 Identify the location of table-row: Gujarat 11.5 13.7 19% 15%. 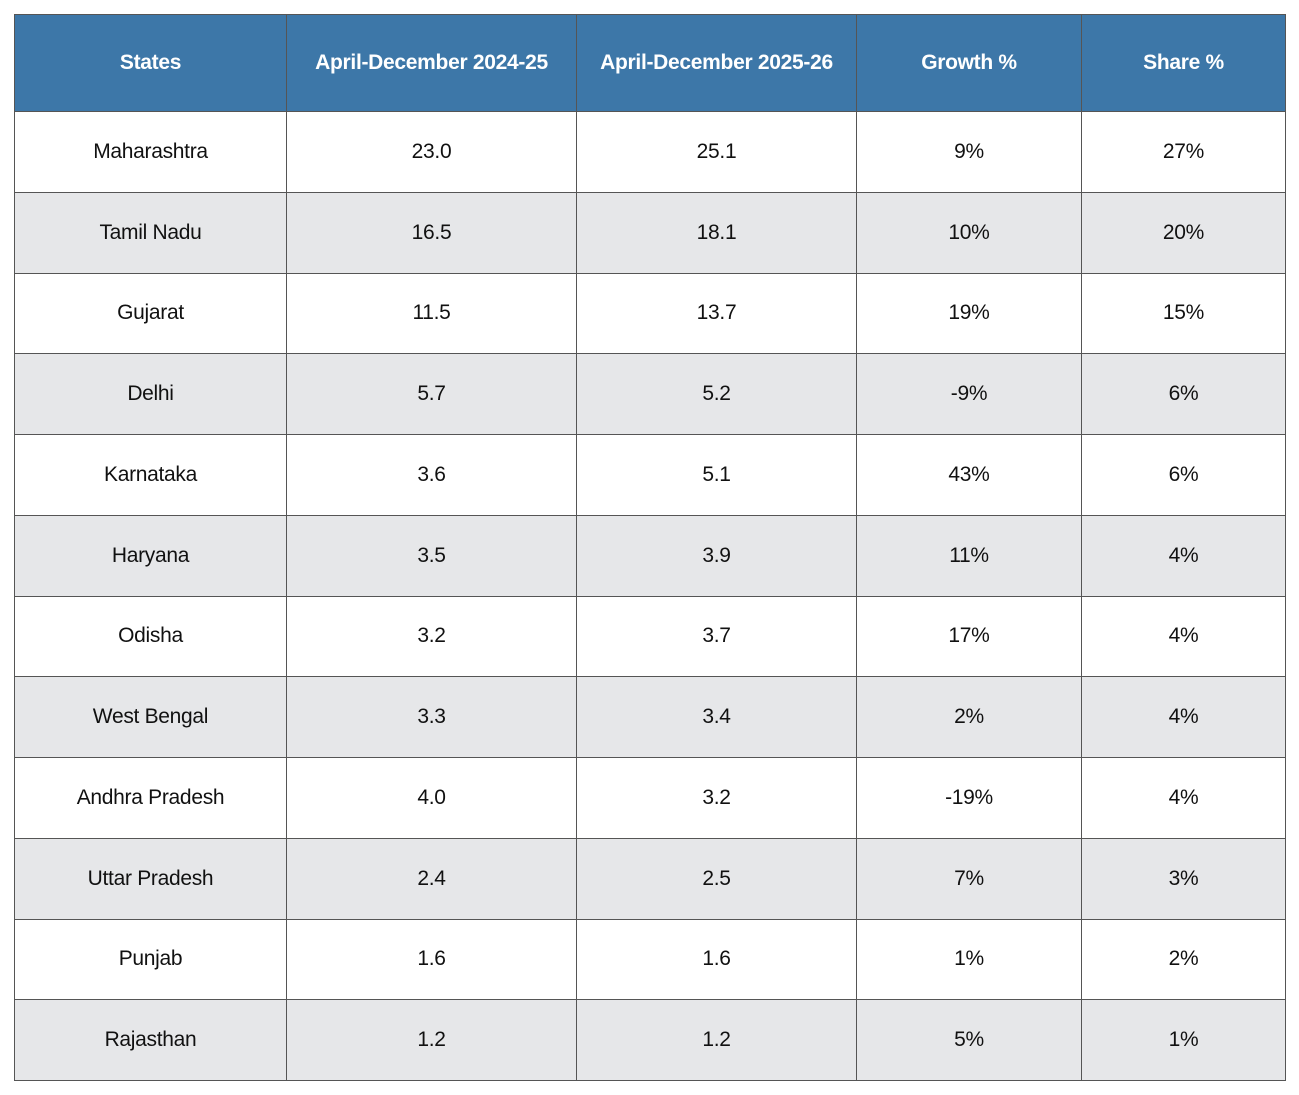
(650, 313).